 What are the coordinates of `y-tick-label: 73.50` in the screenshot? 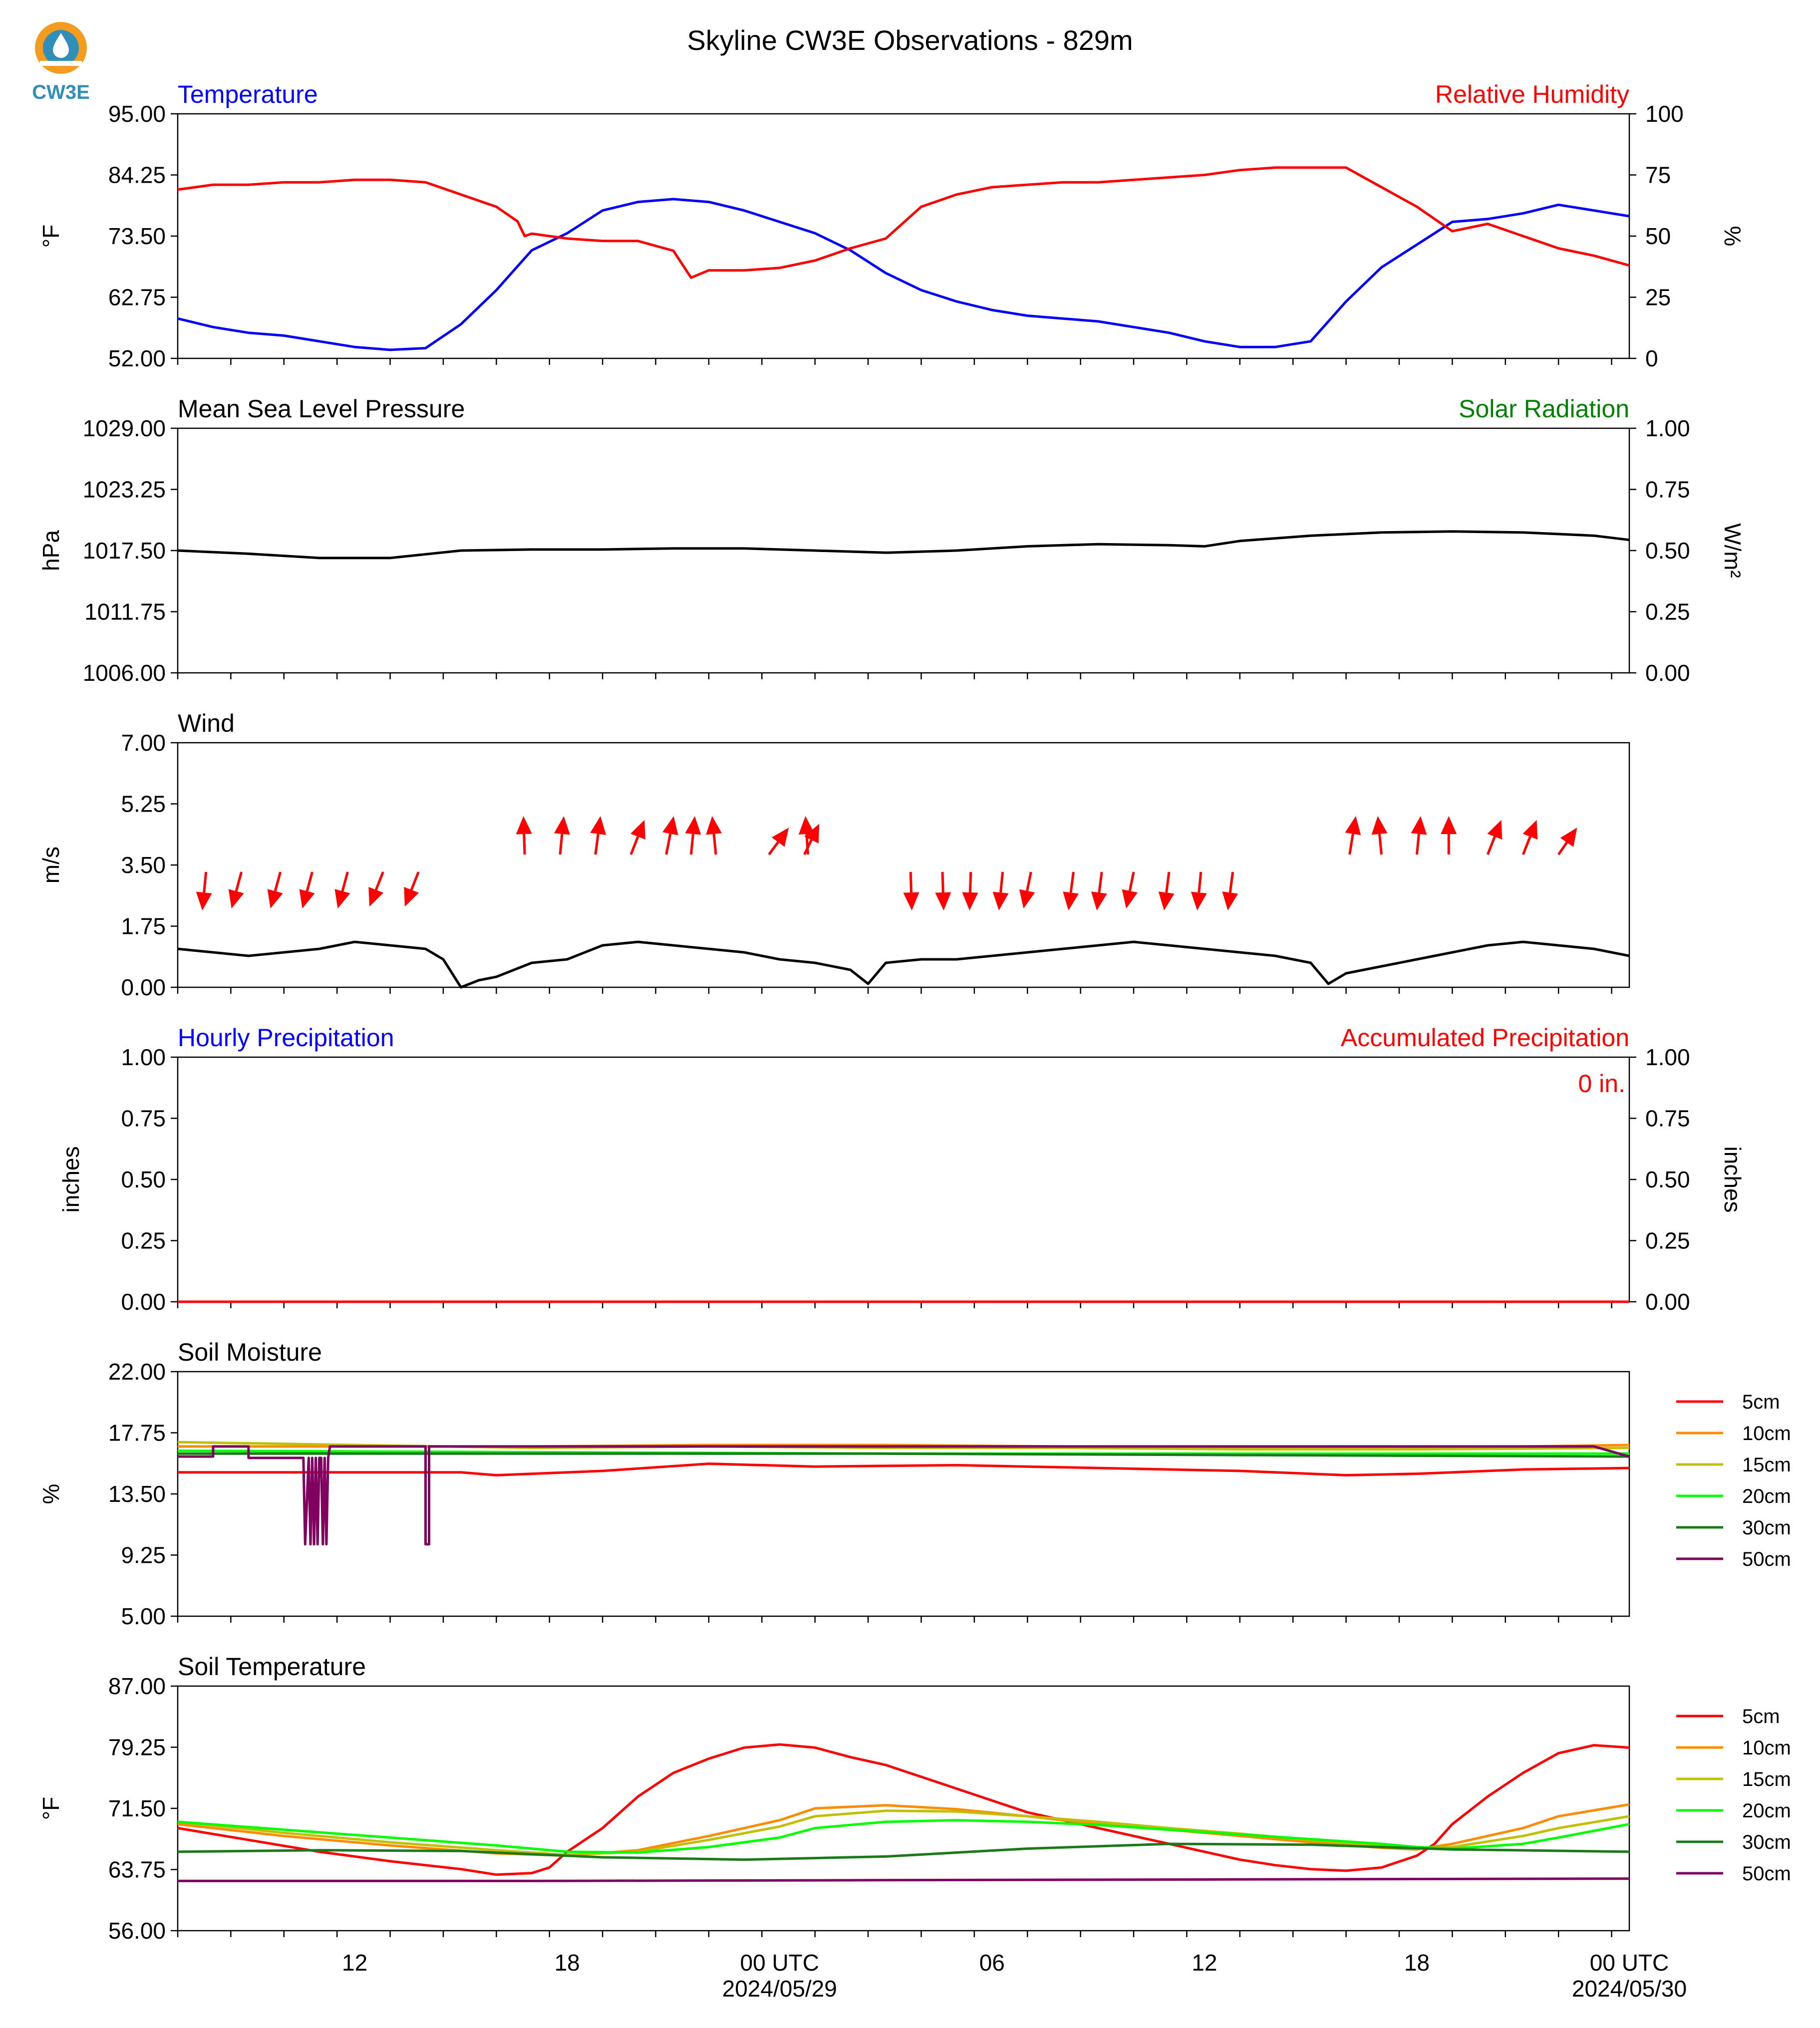 It's located at (137, 236).